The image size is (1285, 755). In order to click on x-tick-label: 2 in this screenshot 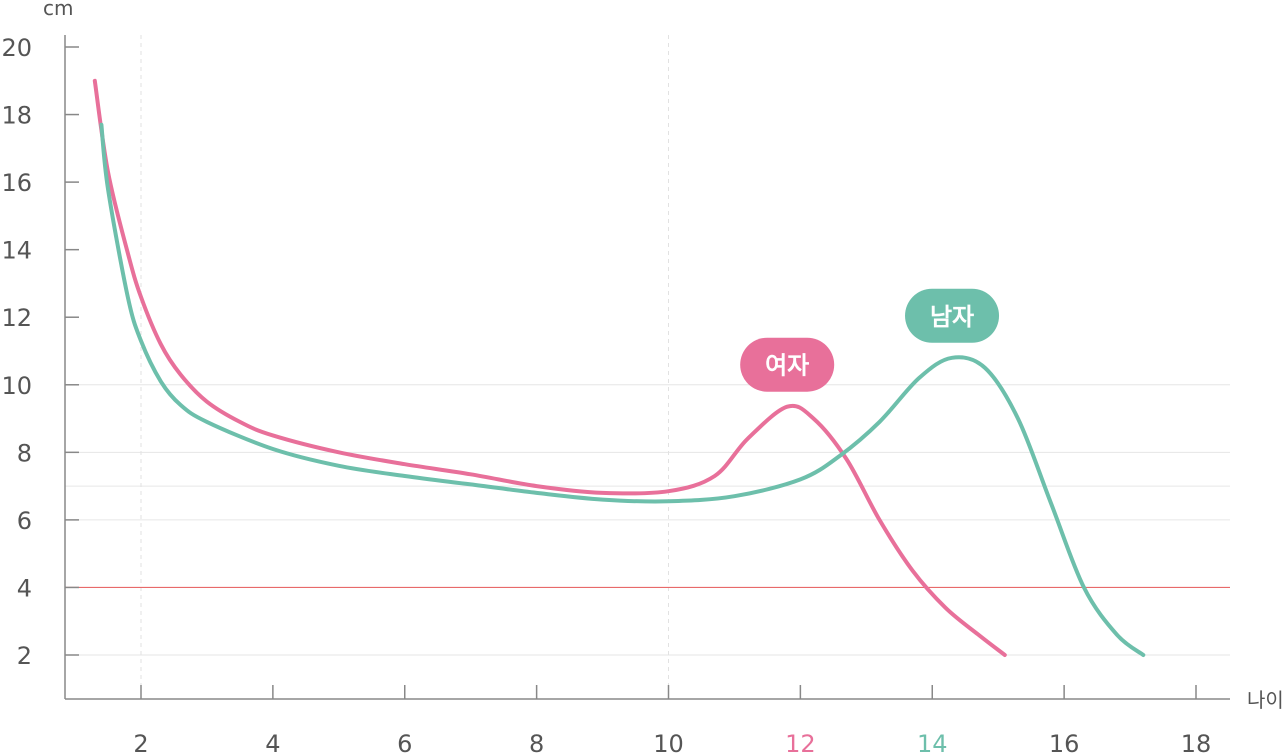, I will do `click(140, 742)`.